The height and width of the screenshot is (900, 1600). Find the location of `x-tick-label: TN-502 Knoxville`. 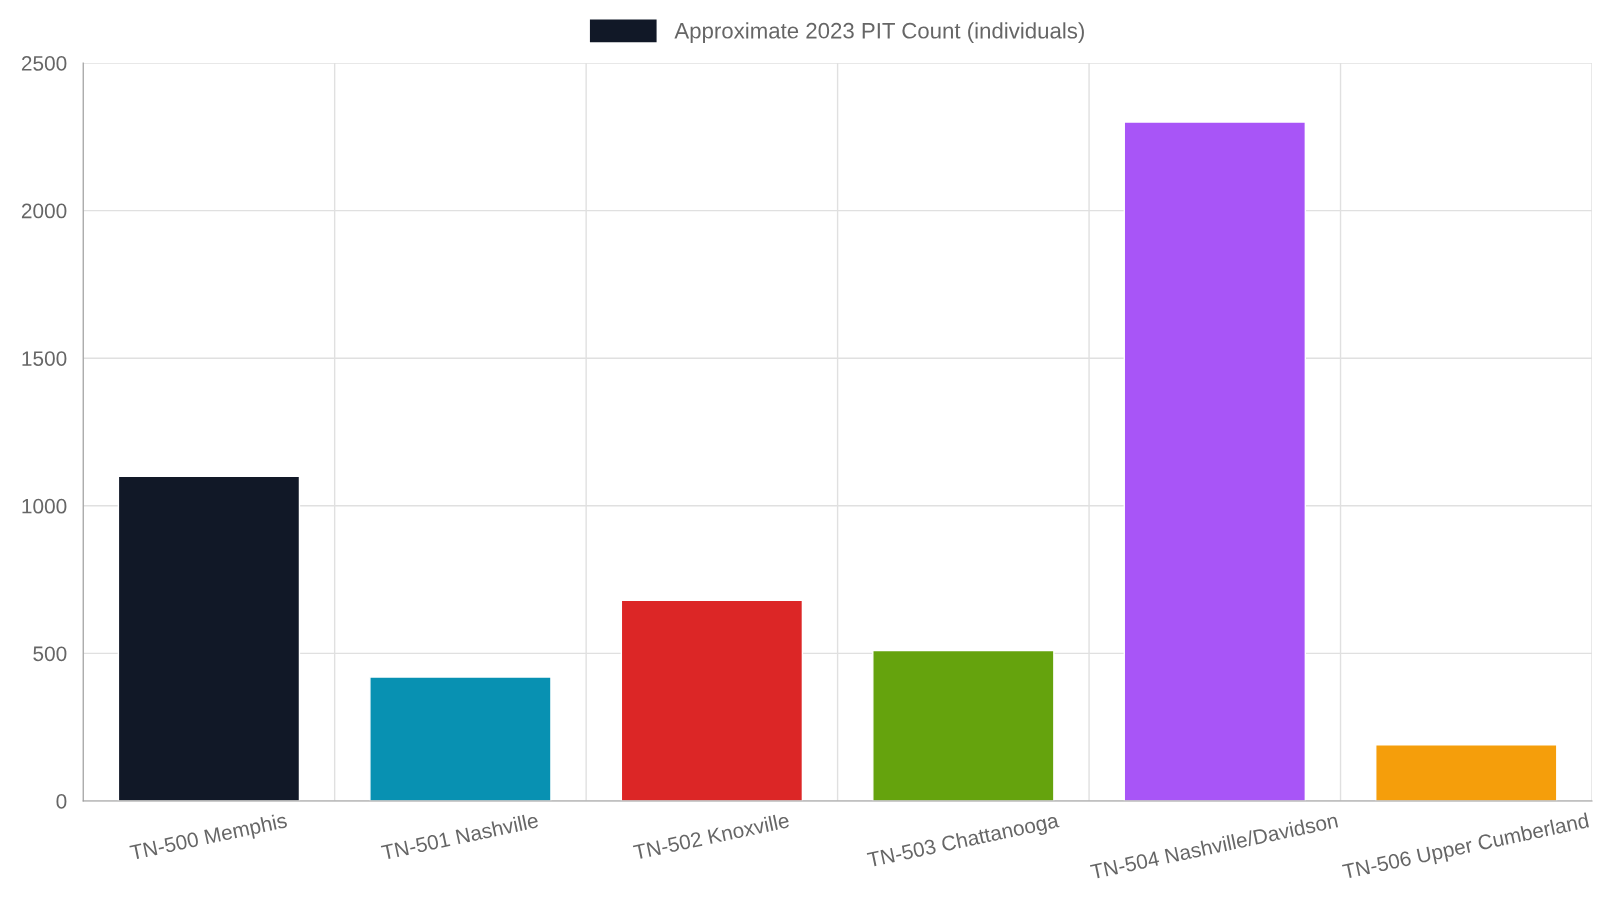

x-tick-label: TN-502 Knoxville is located at coordinates (711, 836).